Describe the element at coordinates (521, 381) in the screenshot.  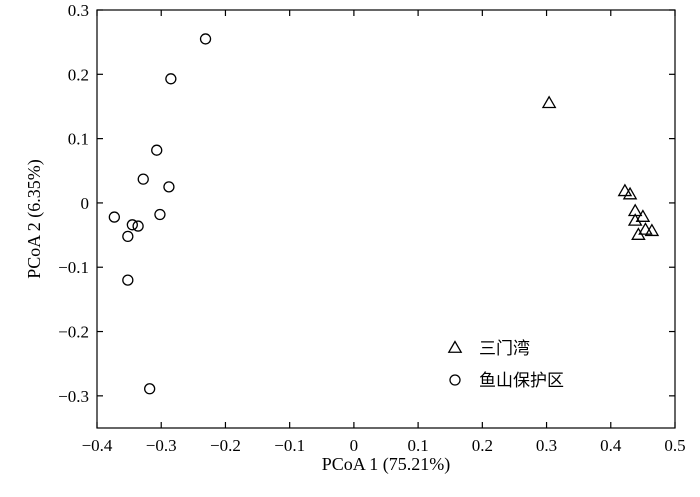
I see `legend-label: 鱼山保护区` at that location.